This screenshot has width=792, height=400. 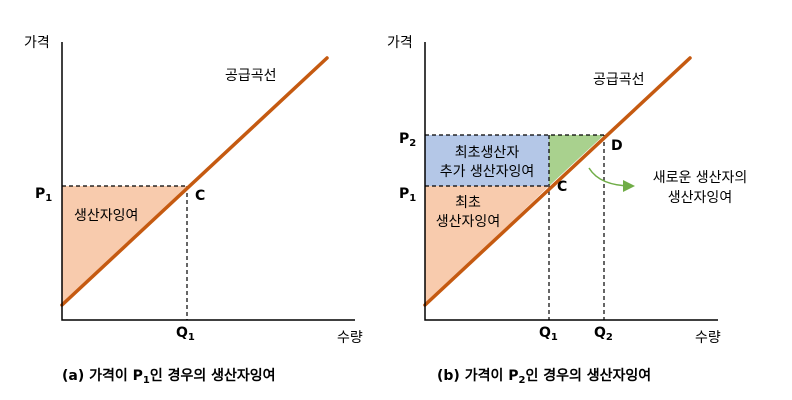 What do you see at coordinates (700, 198) in the screenshot?
I see `new-surplus-label-line2: 생산자잉여` at bounding box center [700, 198].